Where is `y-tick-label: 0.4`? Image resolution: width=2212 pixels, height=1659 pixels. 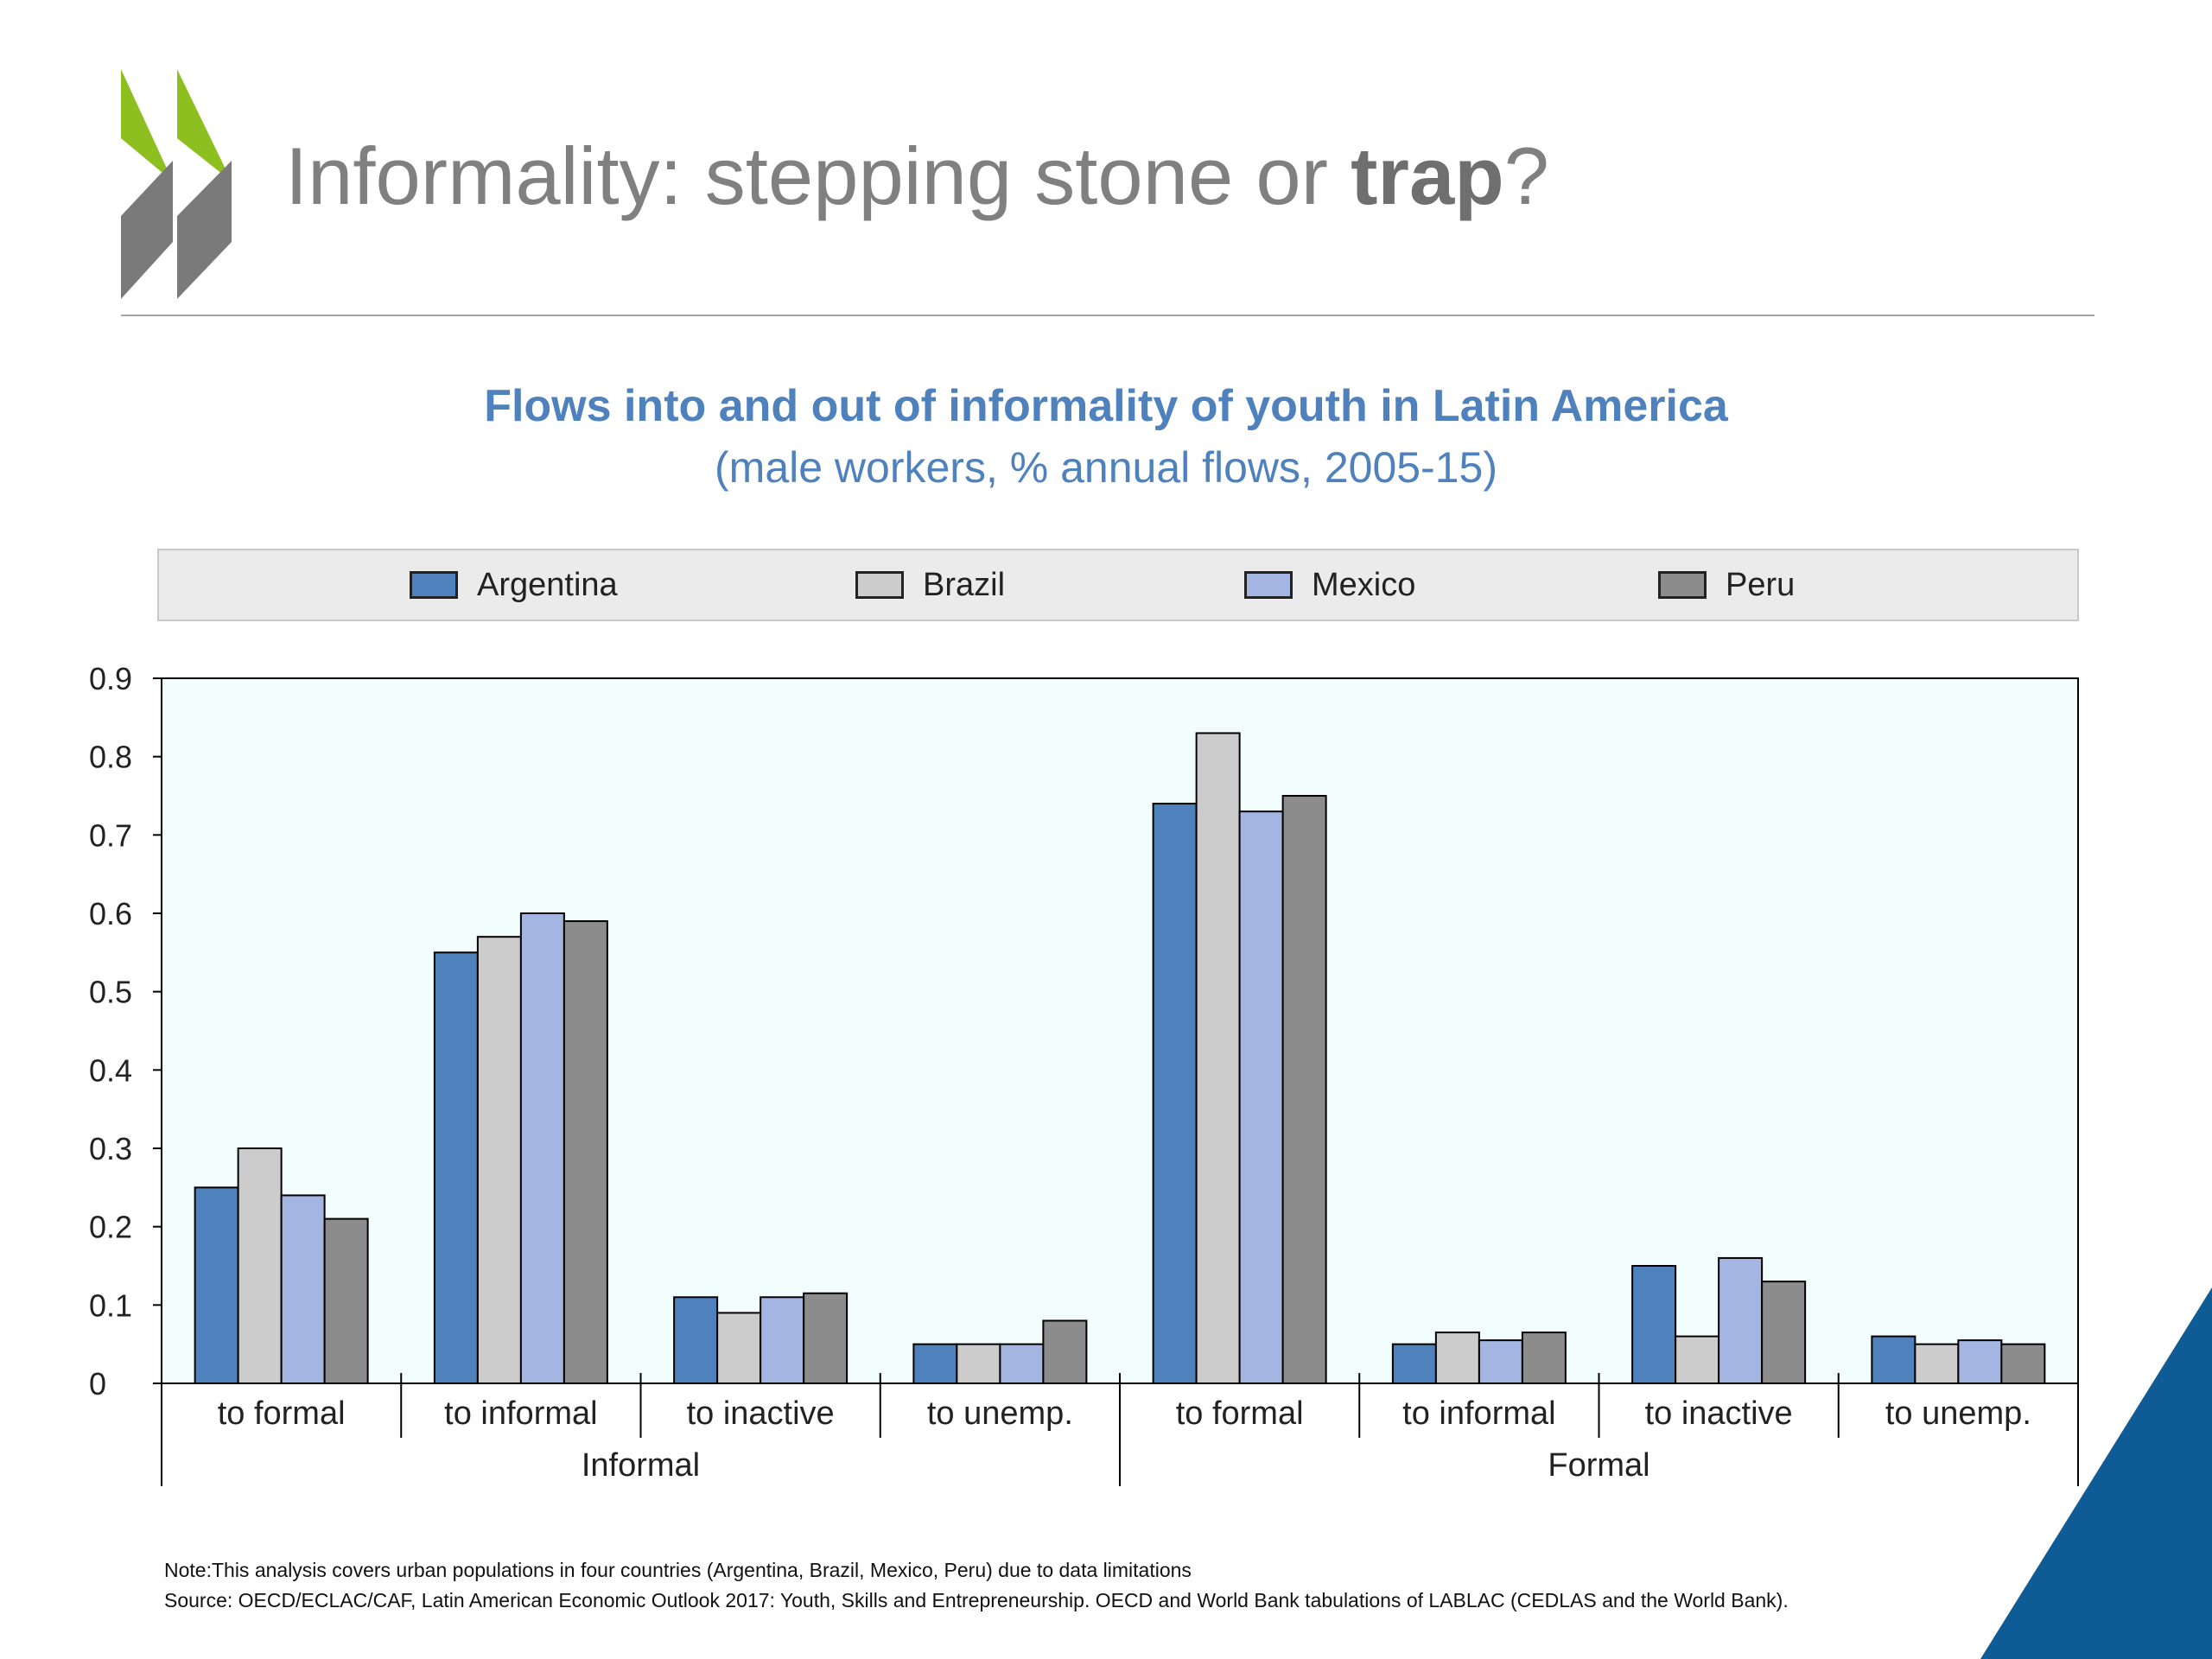
y-tick-label: 0.4 is located at coordinates (110, 1070).